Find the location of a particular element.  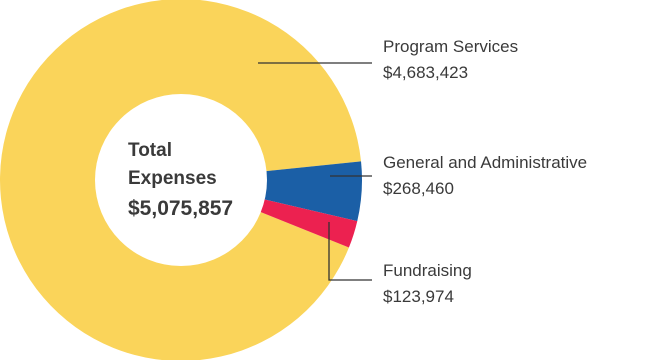

leader-line-fundraising is located at coordinates (350, 251).